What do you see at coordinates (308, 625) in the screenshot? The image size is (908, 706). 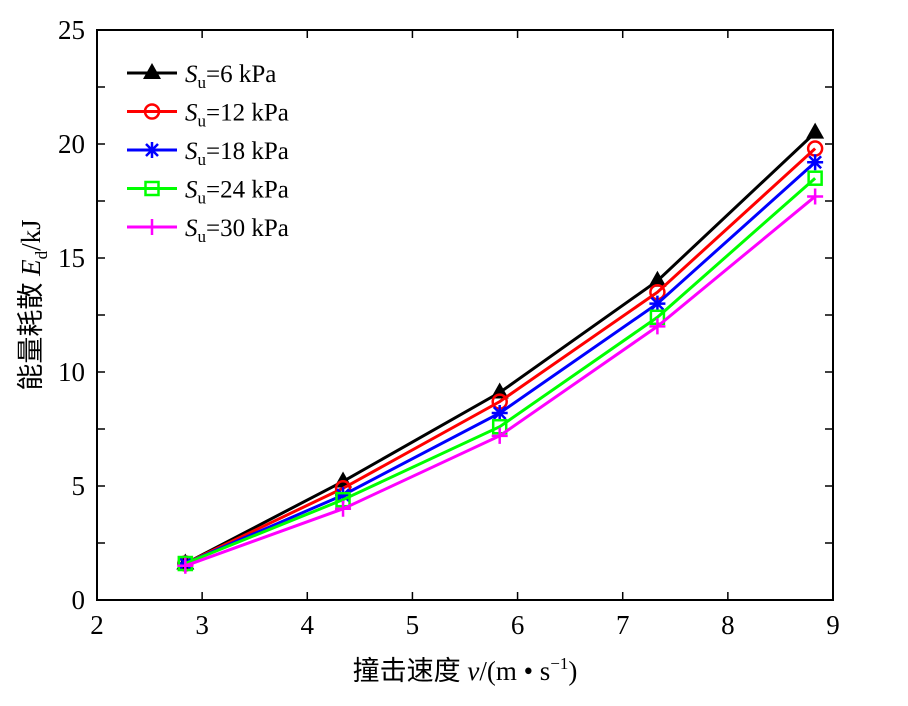 I see `x-tick-label: 4` at bounding box center [308, 625].